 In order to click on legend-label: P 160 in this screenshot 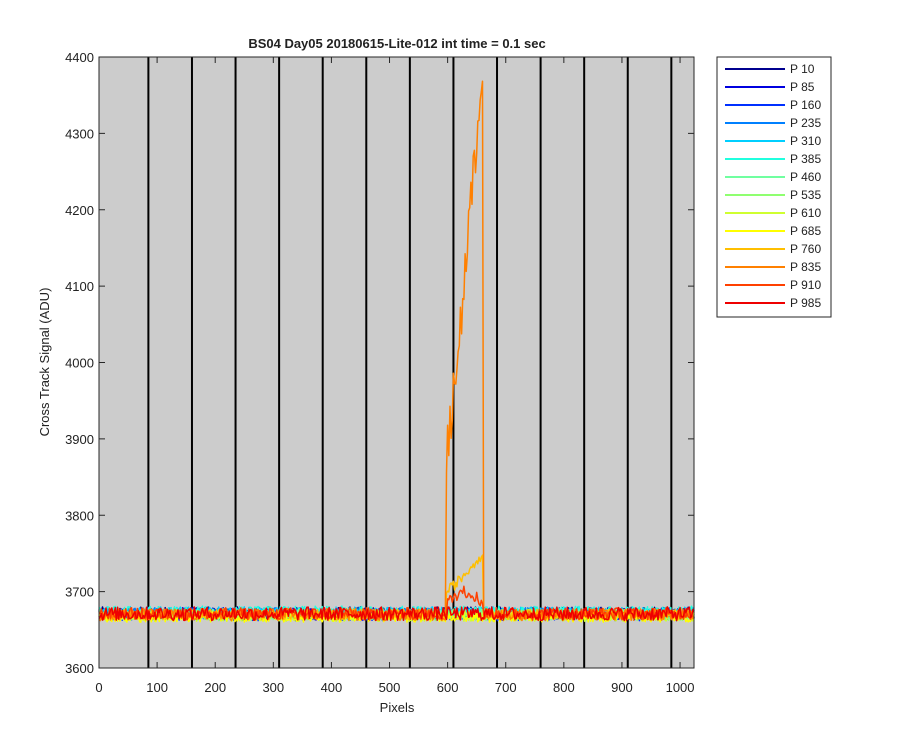, I will do `click(805, 105)`.